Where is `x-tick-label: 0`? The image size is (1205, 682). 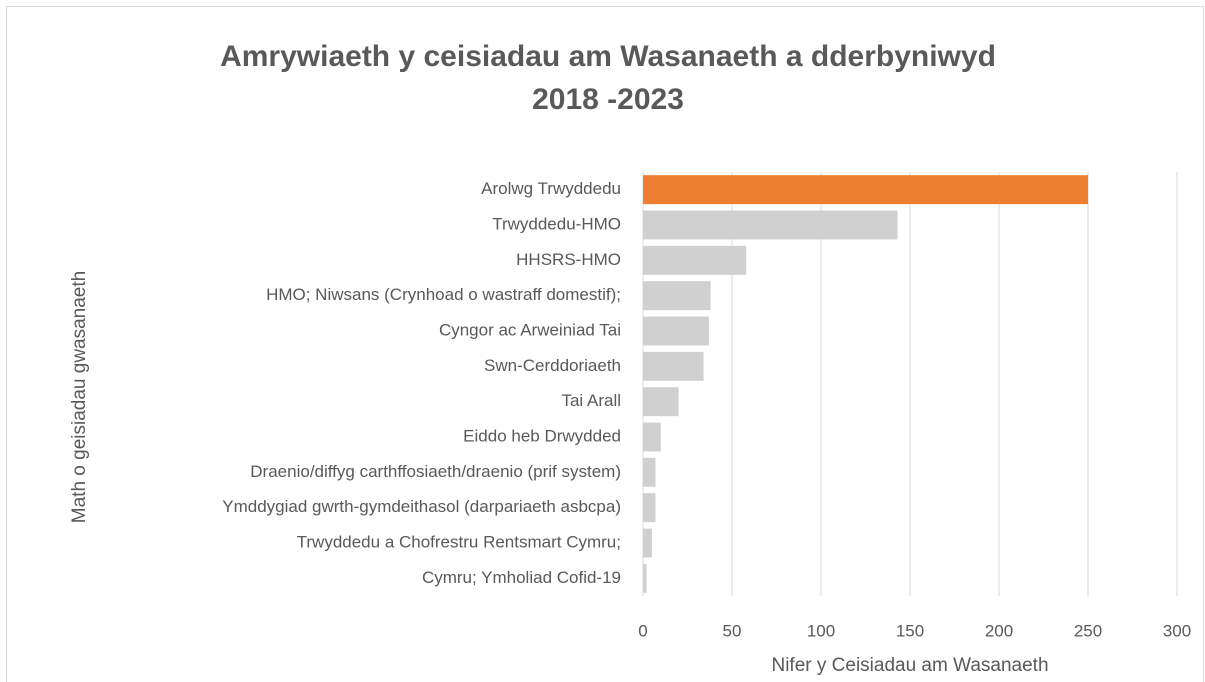 x-tick-label: 0 is located at coordinates (642, 630).